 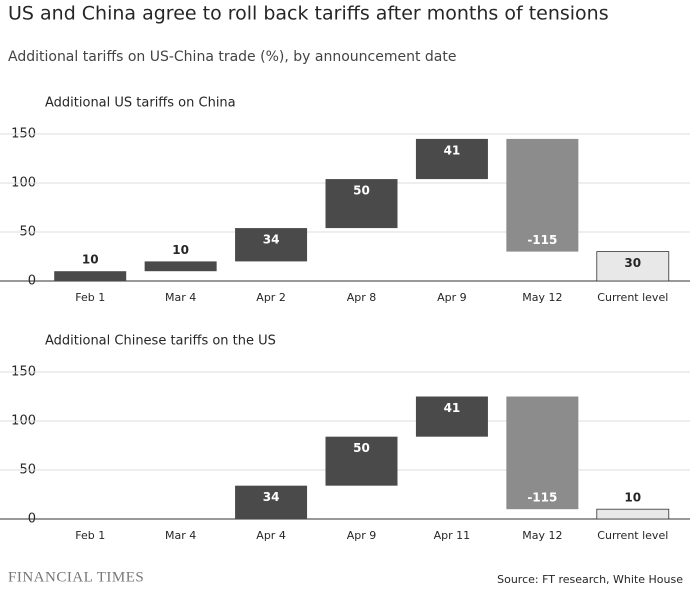 I want to click on x-tick-label: Apr 2, so click(x=271, y=297).